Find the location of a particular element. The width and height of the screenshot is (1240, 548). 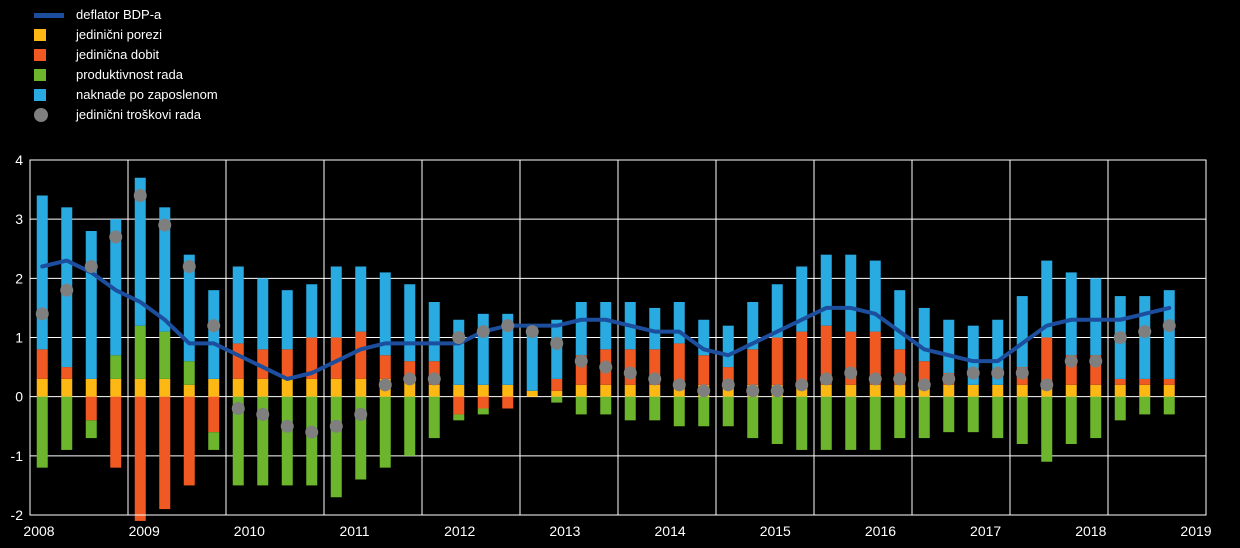

legend-label: jedinična dobit is located at coordinates (118, 54).